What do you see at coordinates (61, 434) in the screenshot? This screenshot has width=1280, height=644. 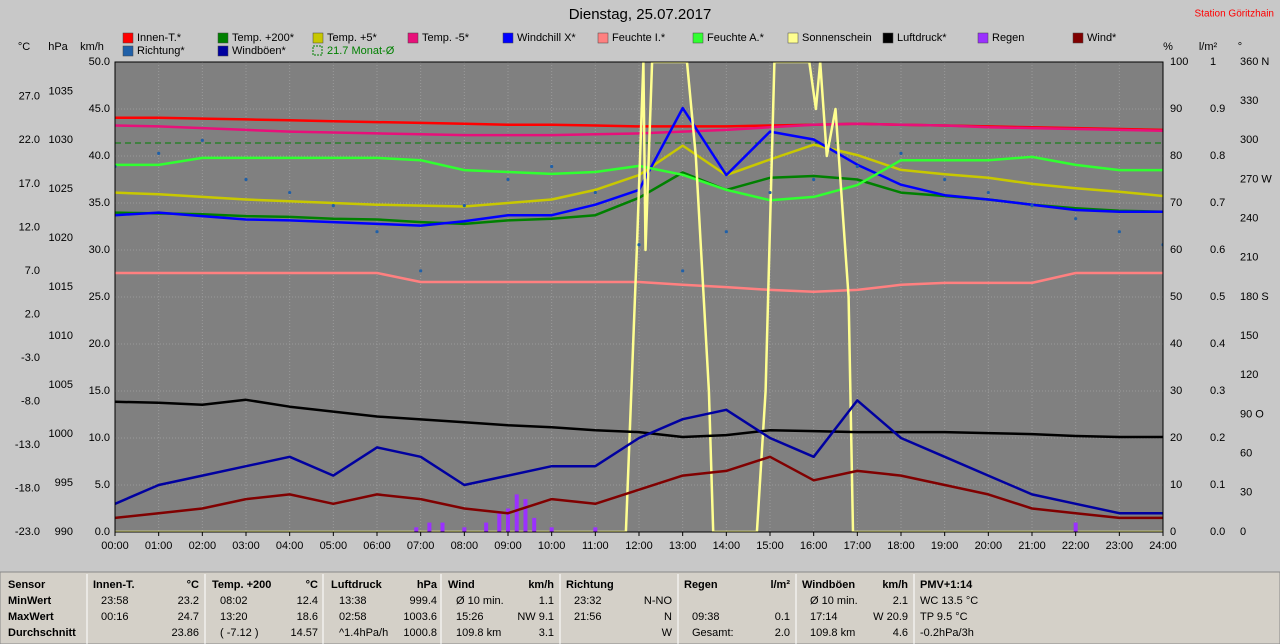 I see `y-tick-label: 1000` at bounding box center [61, 434].